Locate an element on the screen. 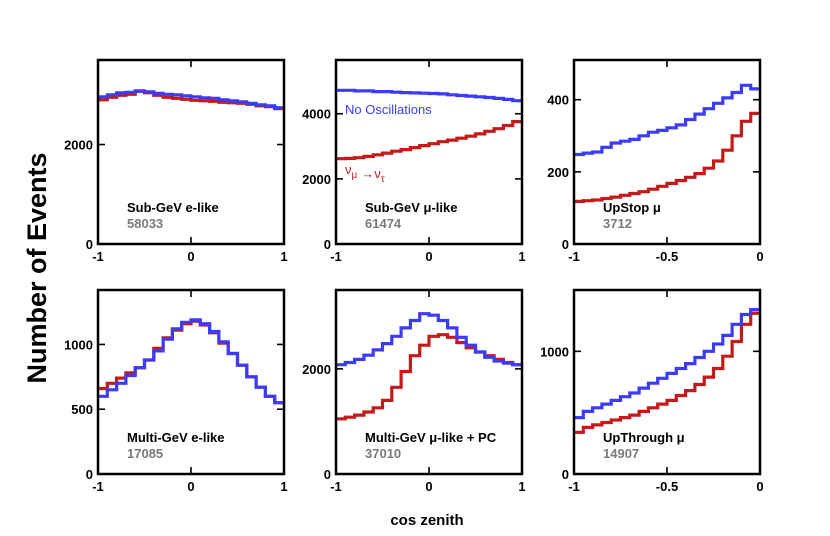 This screenshot has height=536, width=830. y-tick-label: 500 is located at coordinates (82, 409).